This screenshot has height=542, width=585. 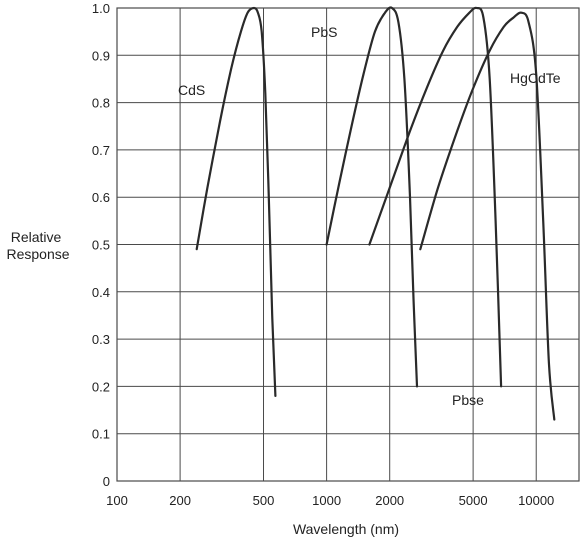 What do you see at coordinates (180, 500) in the screenshot?
I see `x-tick-label: 200` at bounding box center [180, 500].